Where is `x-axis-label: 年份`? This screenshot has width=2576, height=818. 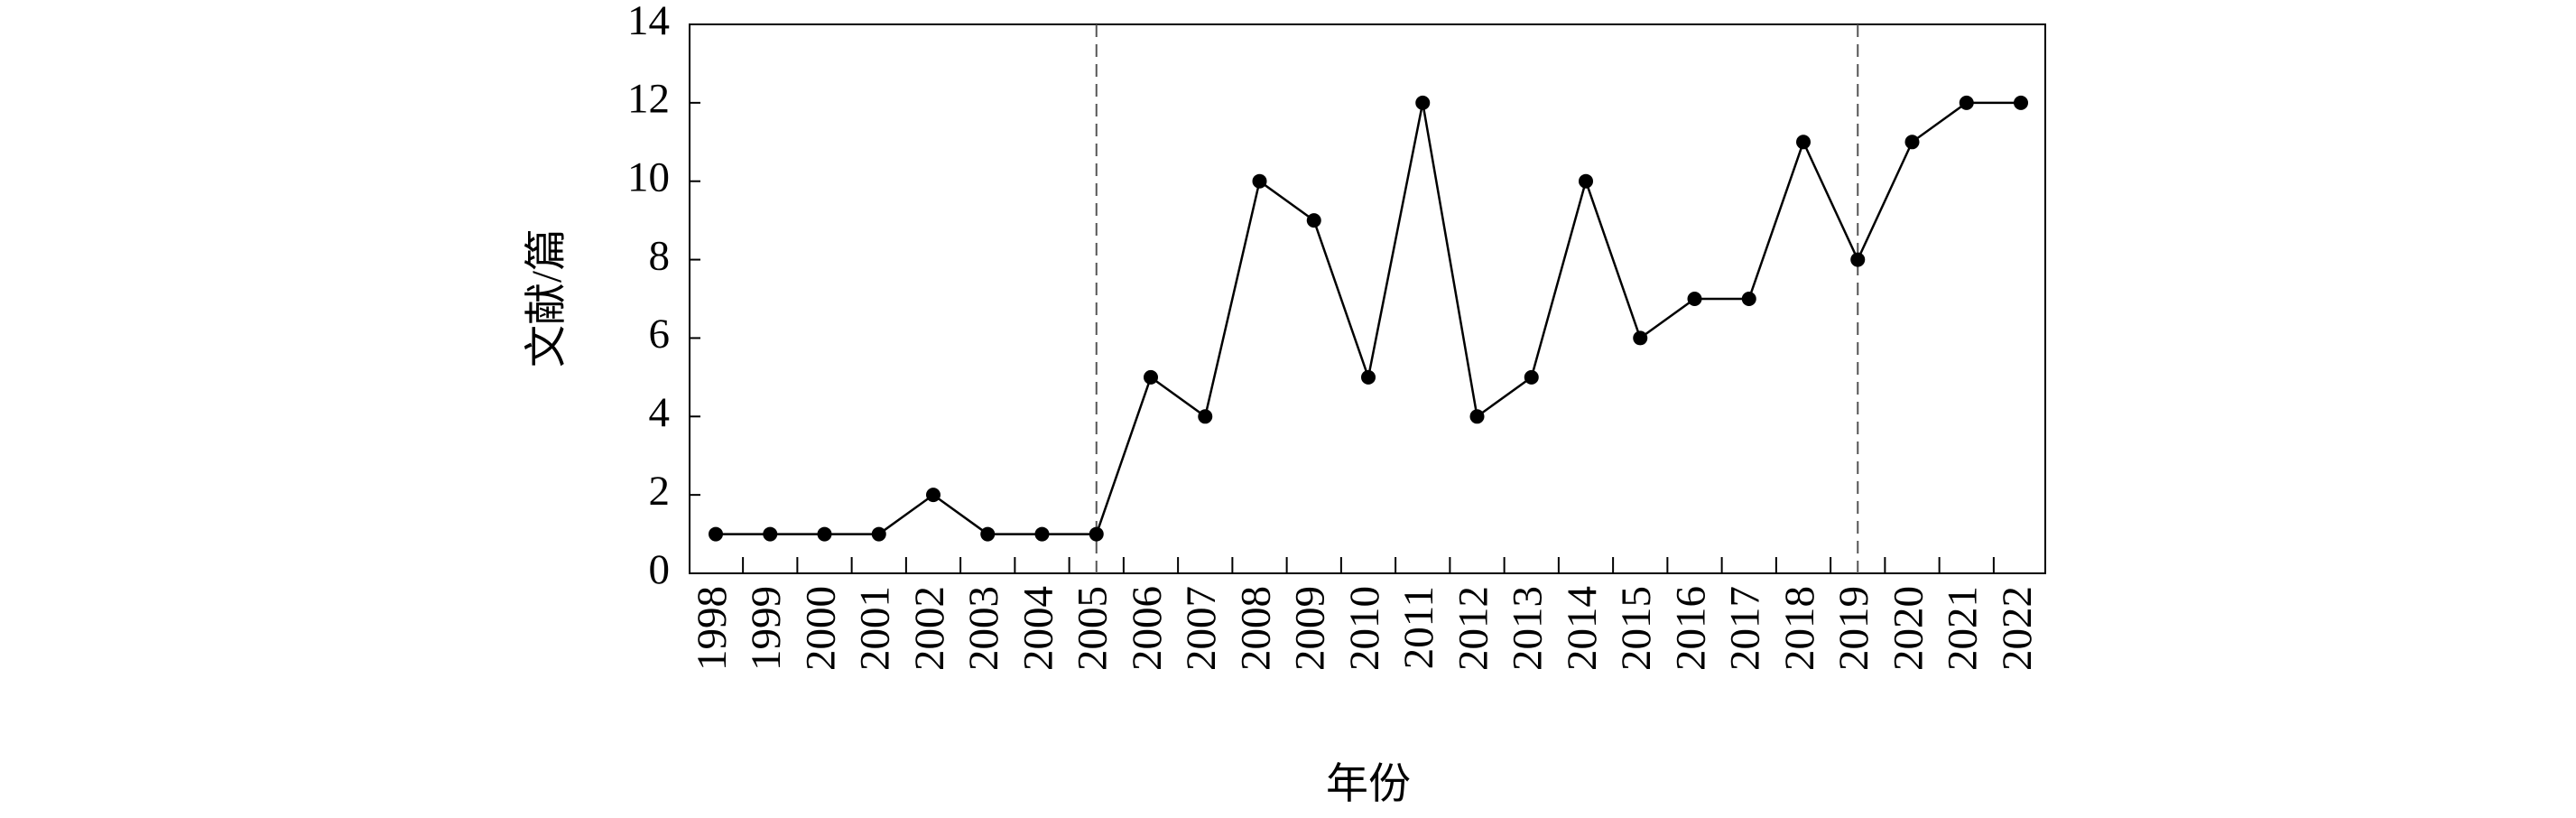
x-axis-label: 年份 is located at coordinates (1368, 784).